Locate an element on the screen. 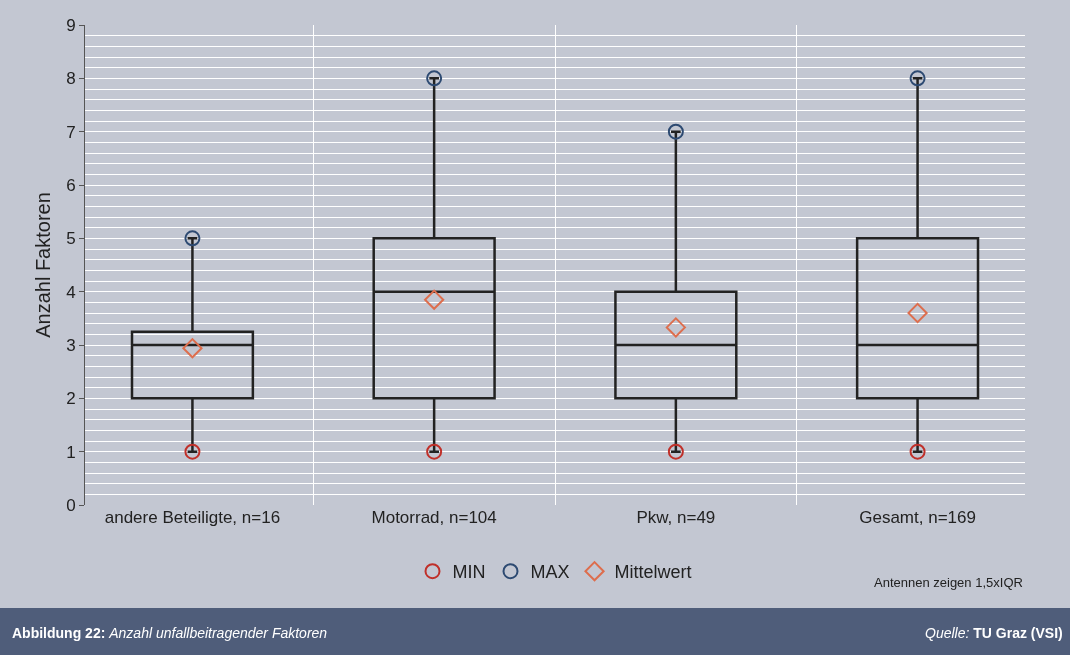 This screenshot has width=1070, height=655. y-tick-label: 1 is located at coordinates (71, 452).